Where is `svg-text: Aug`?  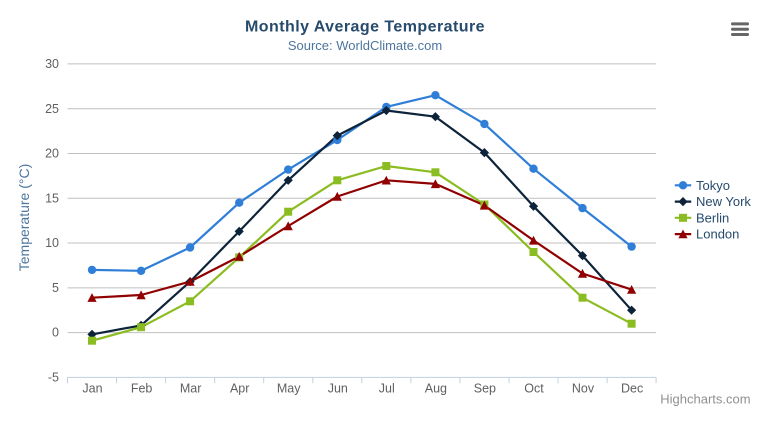
svg-text: Aug is located at coordinates (436, 388).